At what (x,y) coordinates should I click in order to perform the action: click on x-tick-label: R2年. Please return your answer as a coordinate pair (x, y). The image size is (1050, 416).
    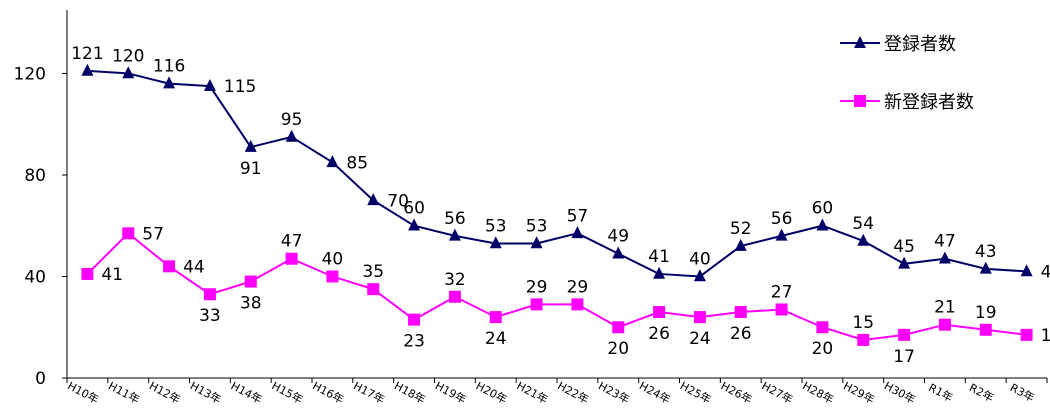
    Looking at the image, I should click on (981, 392).